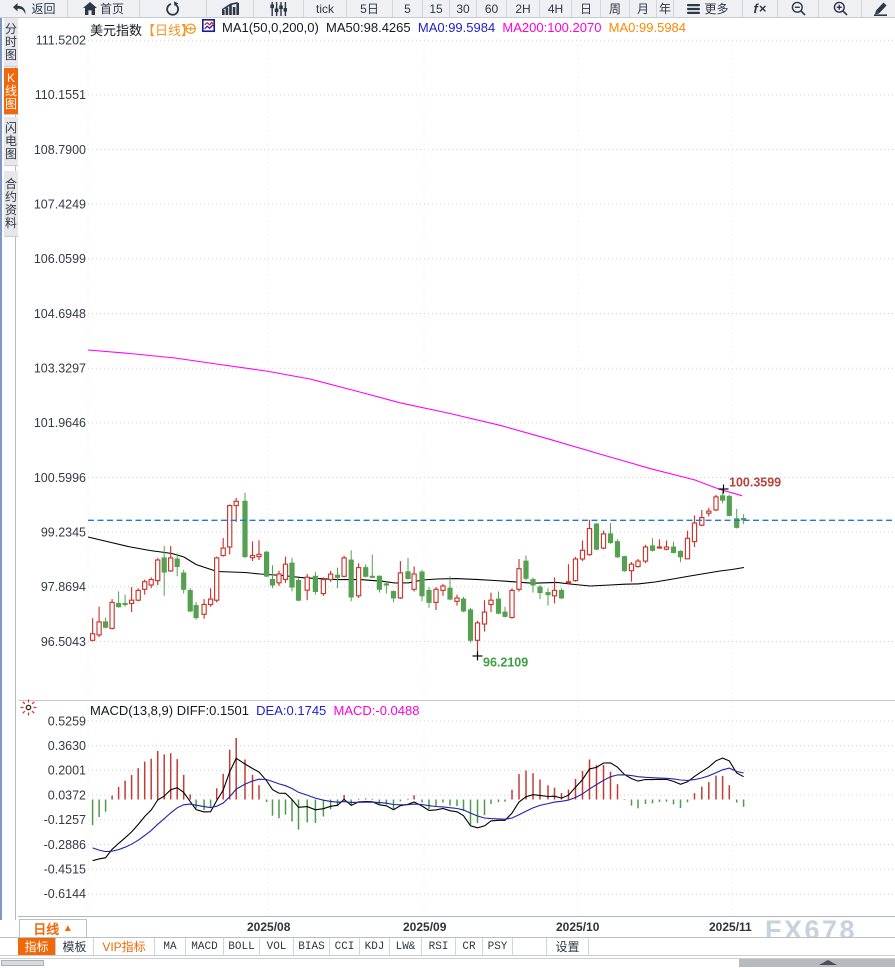 This screenshot has height=968, width=895. Describe the element at coordinates (65, 845) in the screenshot. I see `svg-text: -0.2886` at that location.